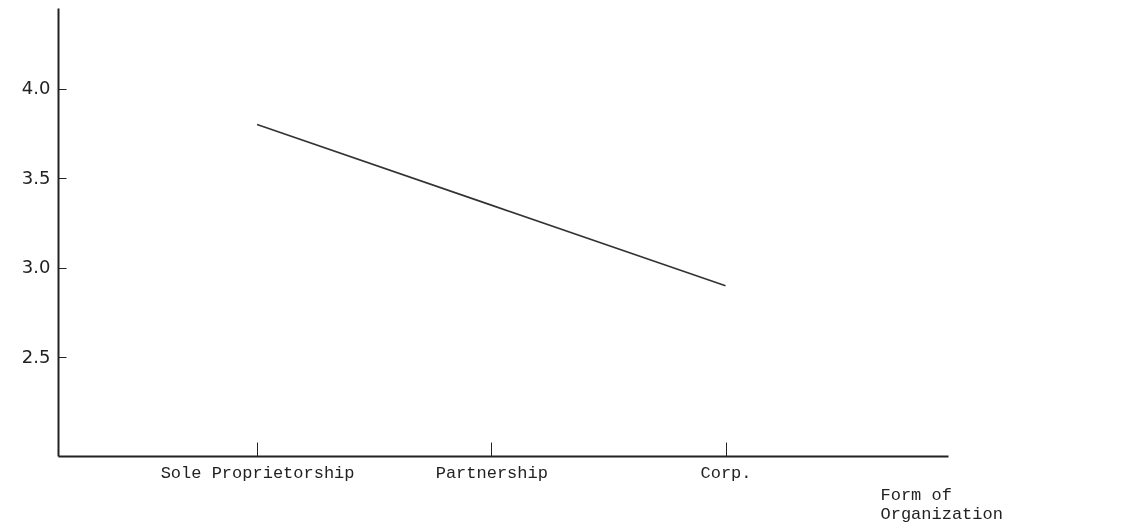 The image size is (1130, 531). Describe the element at coordinates (36, 356) in the screenshot. I see `y-tick-label: 2.5` at that location.